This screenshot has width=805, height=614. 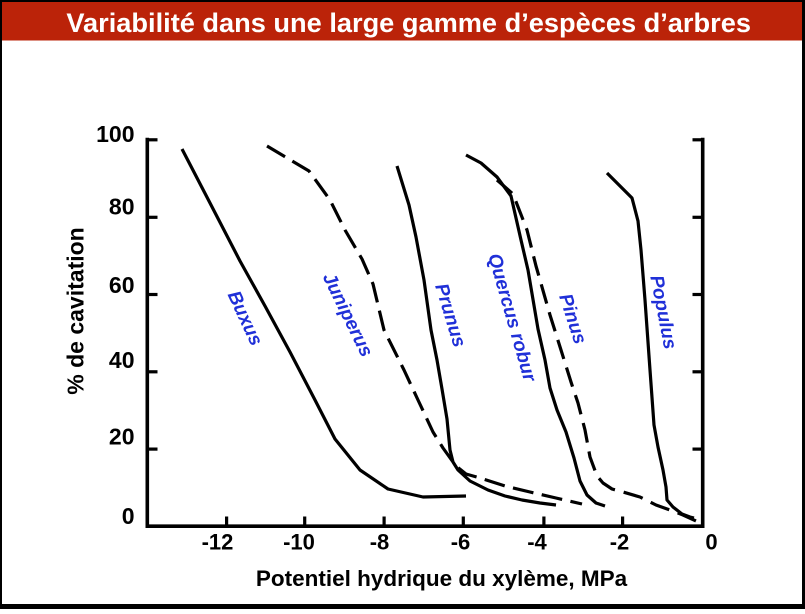 What do you see at coordinates (537, 542) in the screenshot?
I see `svg-text: -4` at bounding box center [537, 542].